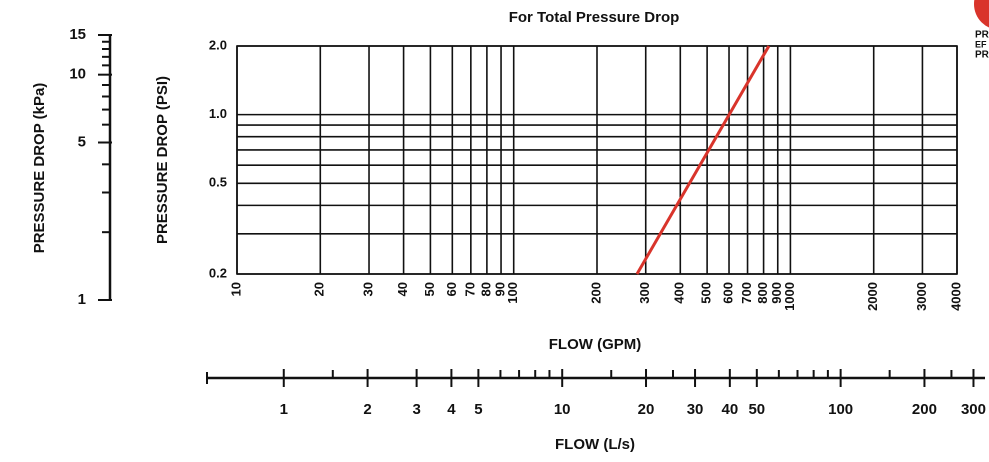 Image resolution: width=989 pixels, height=462 pixels. Describe the element at coordinates (840, 409) in the screenshot. I see `lps-tick-label: 100` at that location.